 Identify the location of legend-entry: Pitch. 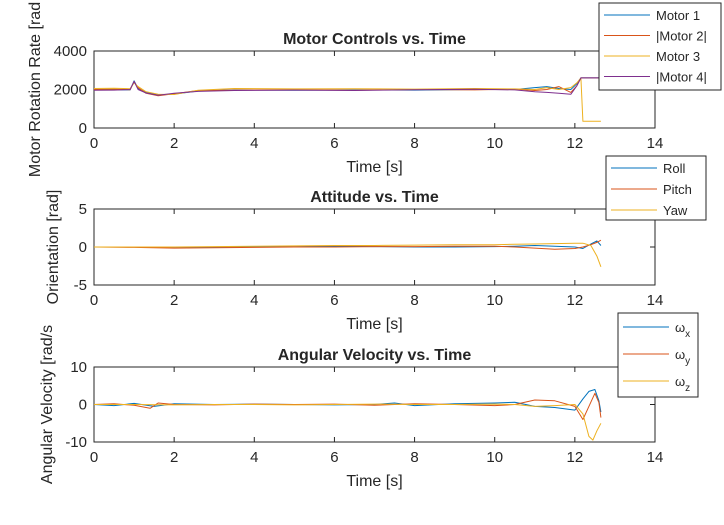
(677, 189).